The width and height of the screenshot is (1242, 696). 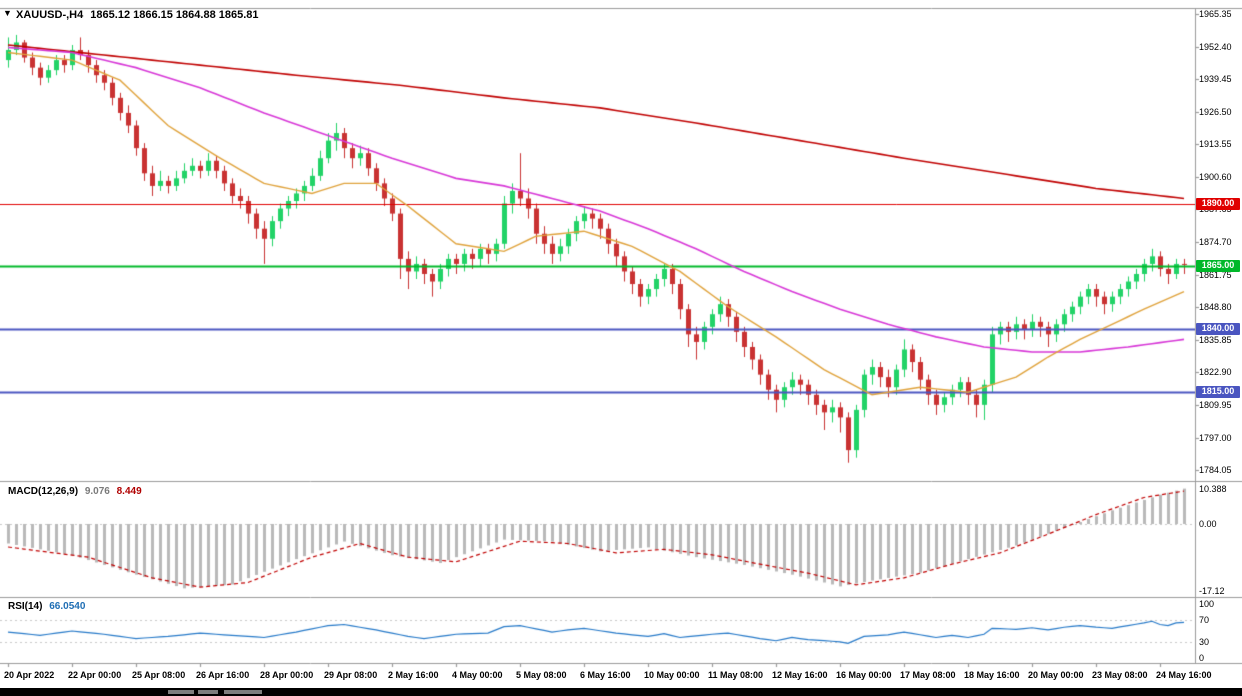 What do you see at coordinates (1215, 79) in the screenshot?
I see `price-axis-label: 1939.45` at bounding box center [1215, 79].